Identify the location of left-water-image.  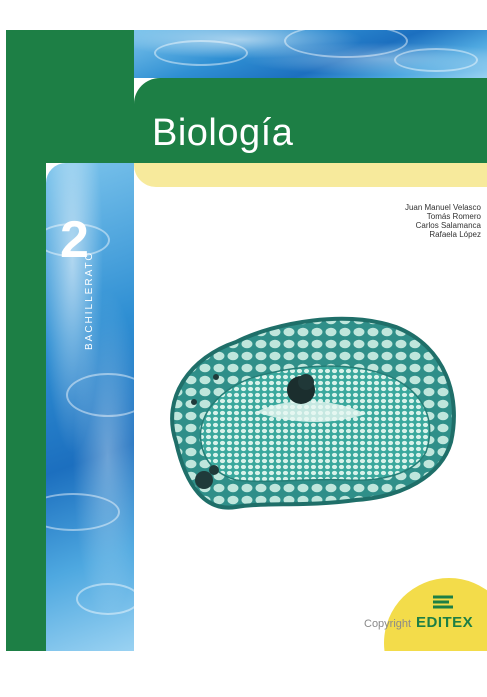
(90, 407).